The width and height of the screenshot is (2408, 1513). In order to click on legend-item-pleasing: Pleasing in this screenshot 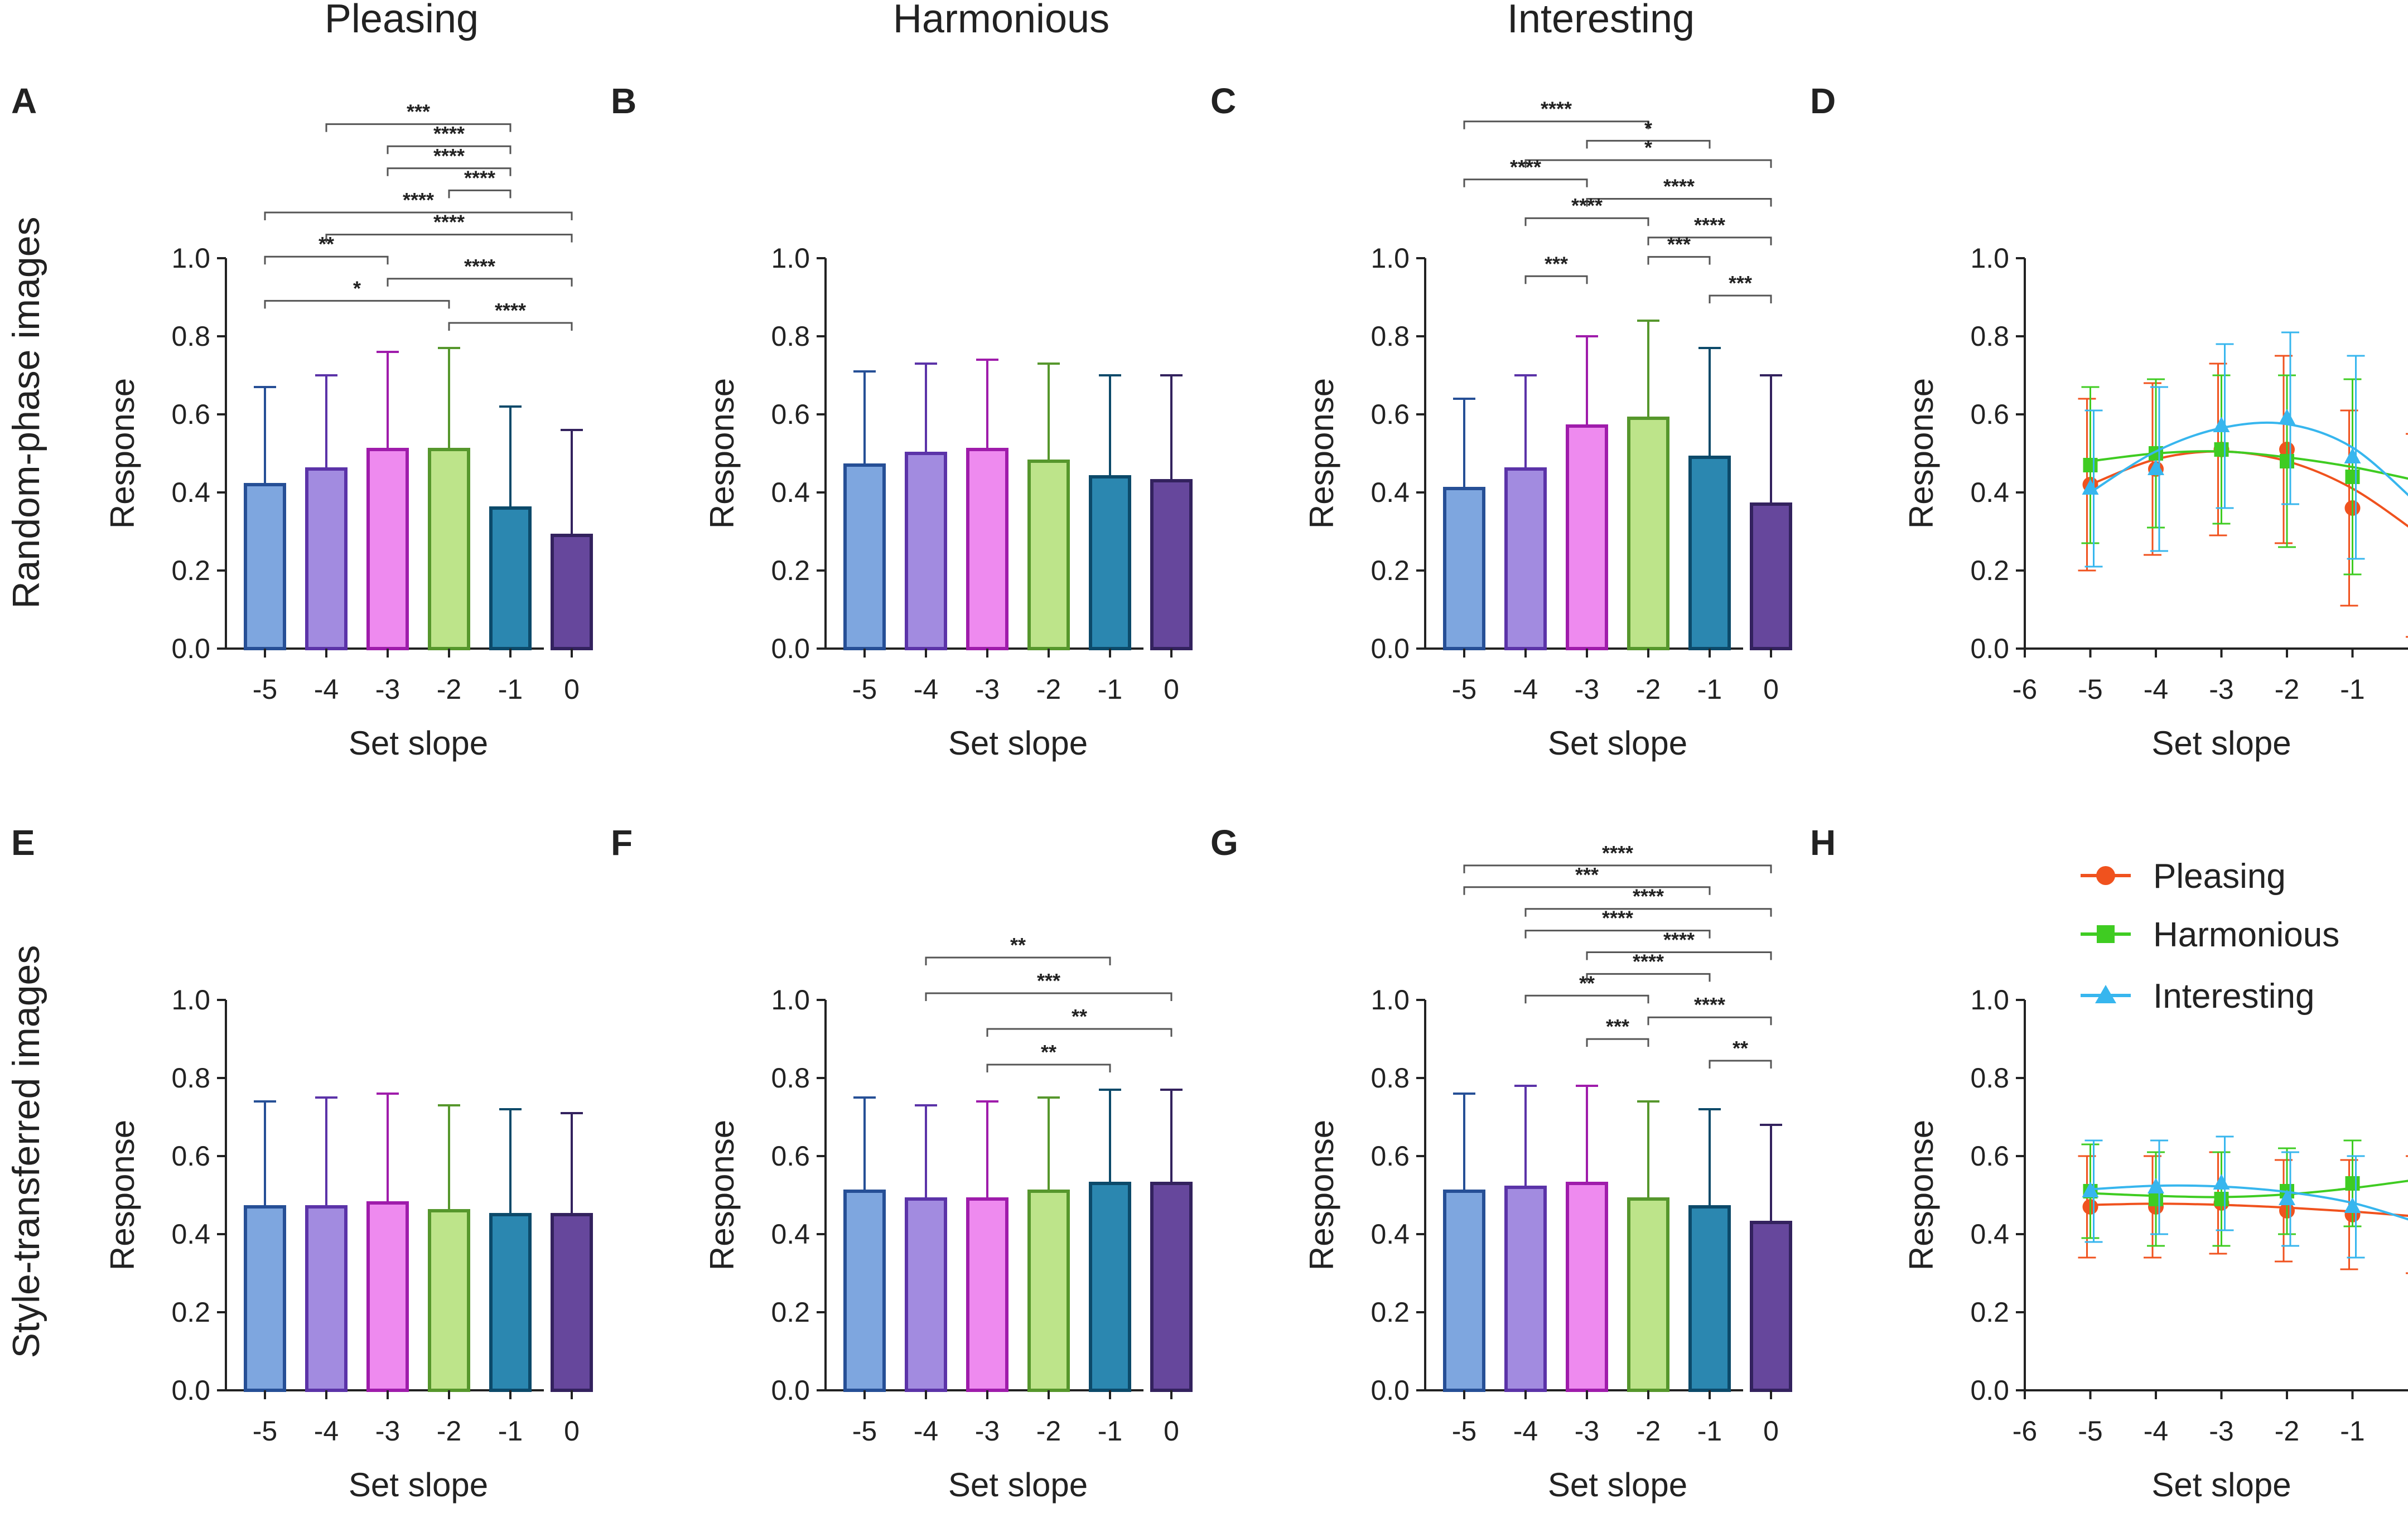, I will do `click(2183, 876)`.